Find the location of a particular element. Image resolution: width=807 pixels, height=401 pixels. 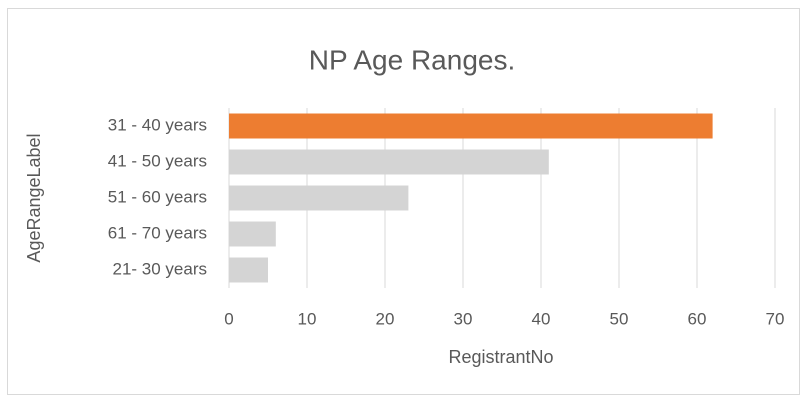

y-tick-label: 21- 30 years is located at coordinates (160, 268).